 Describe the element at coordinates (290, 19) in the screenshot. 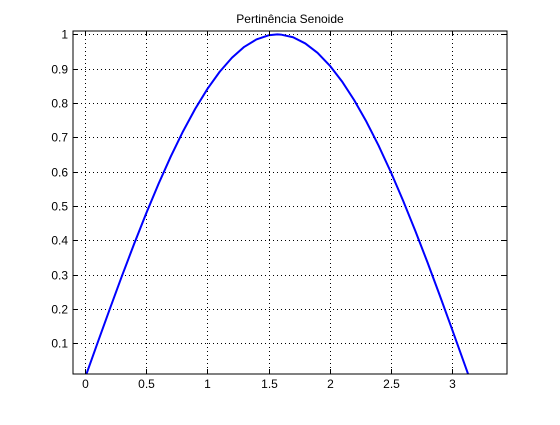

I see `chart-title: Pertinência Senoide` at that location.